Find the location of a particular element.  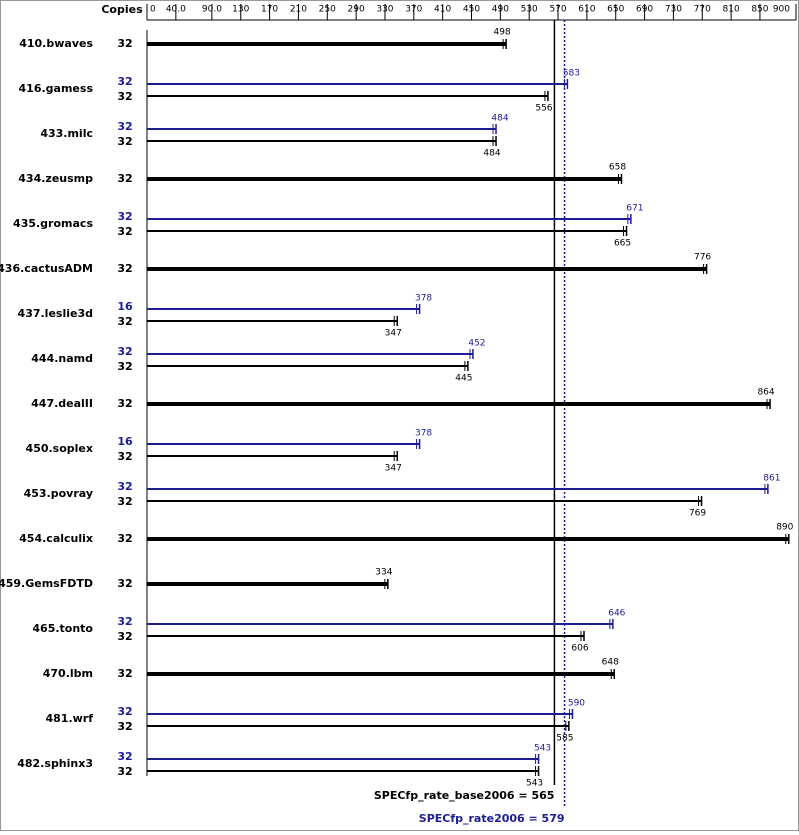

benchmark-name: 433.milc is located at coordinates (66, 133).